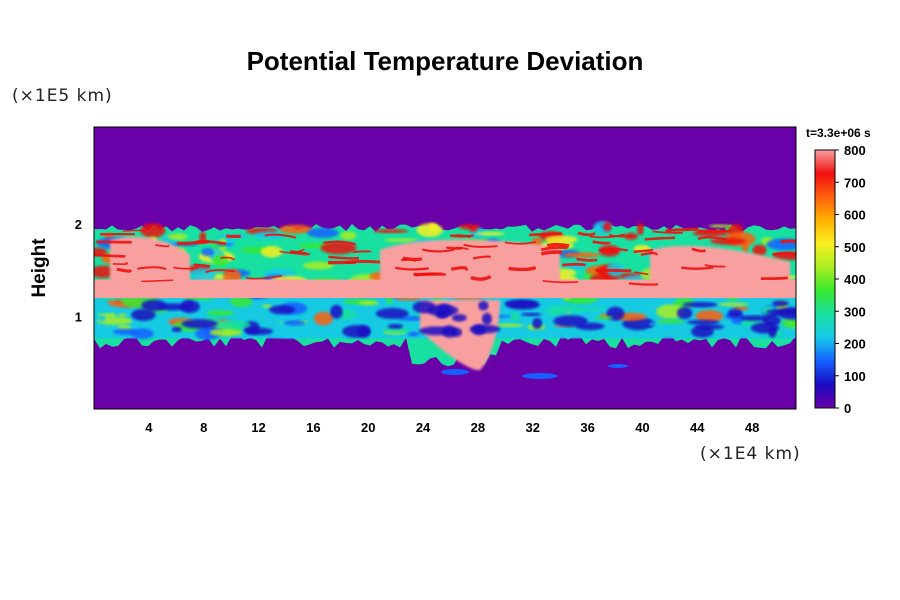 Image resolution: width=900 pixels, height=600 pixels. I want to click on x-tick-label: 24, so click(423, 427).